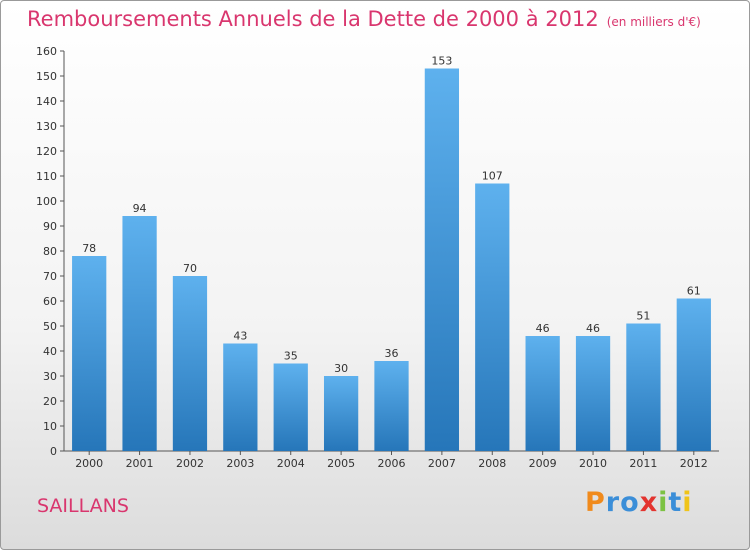  What do you see at coordinates (50, 376) in the screenshot?
I see `y-tick-label: 30` at bounding box center [50, 376].